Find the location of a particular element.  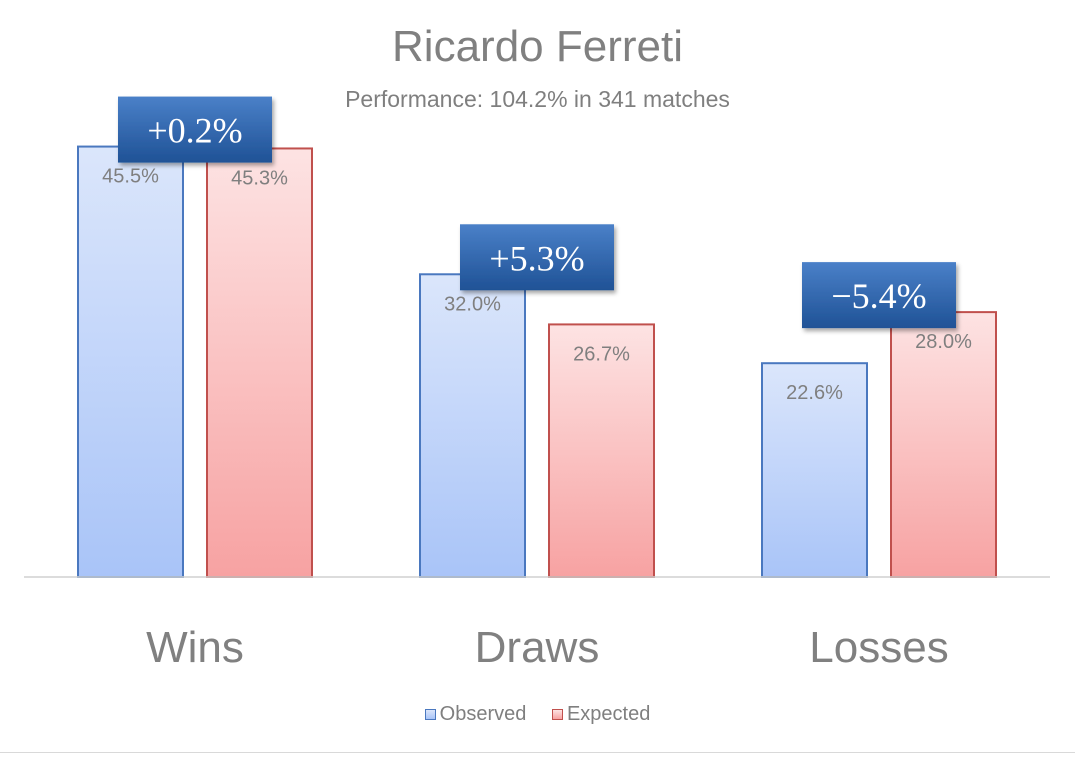

legend-label-observed: Observed is located at coordinates (483, 714).